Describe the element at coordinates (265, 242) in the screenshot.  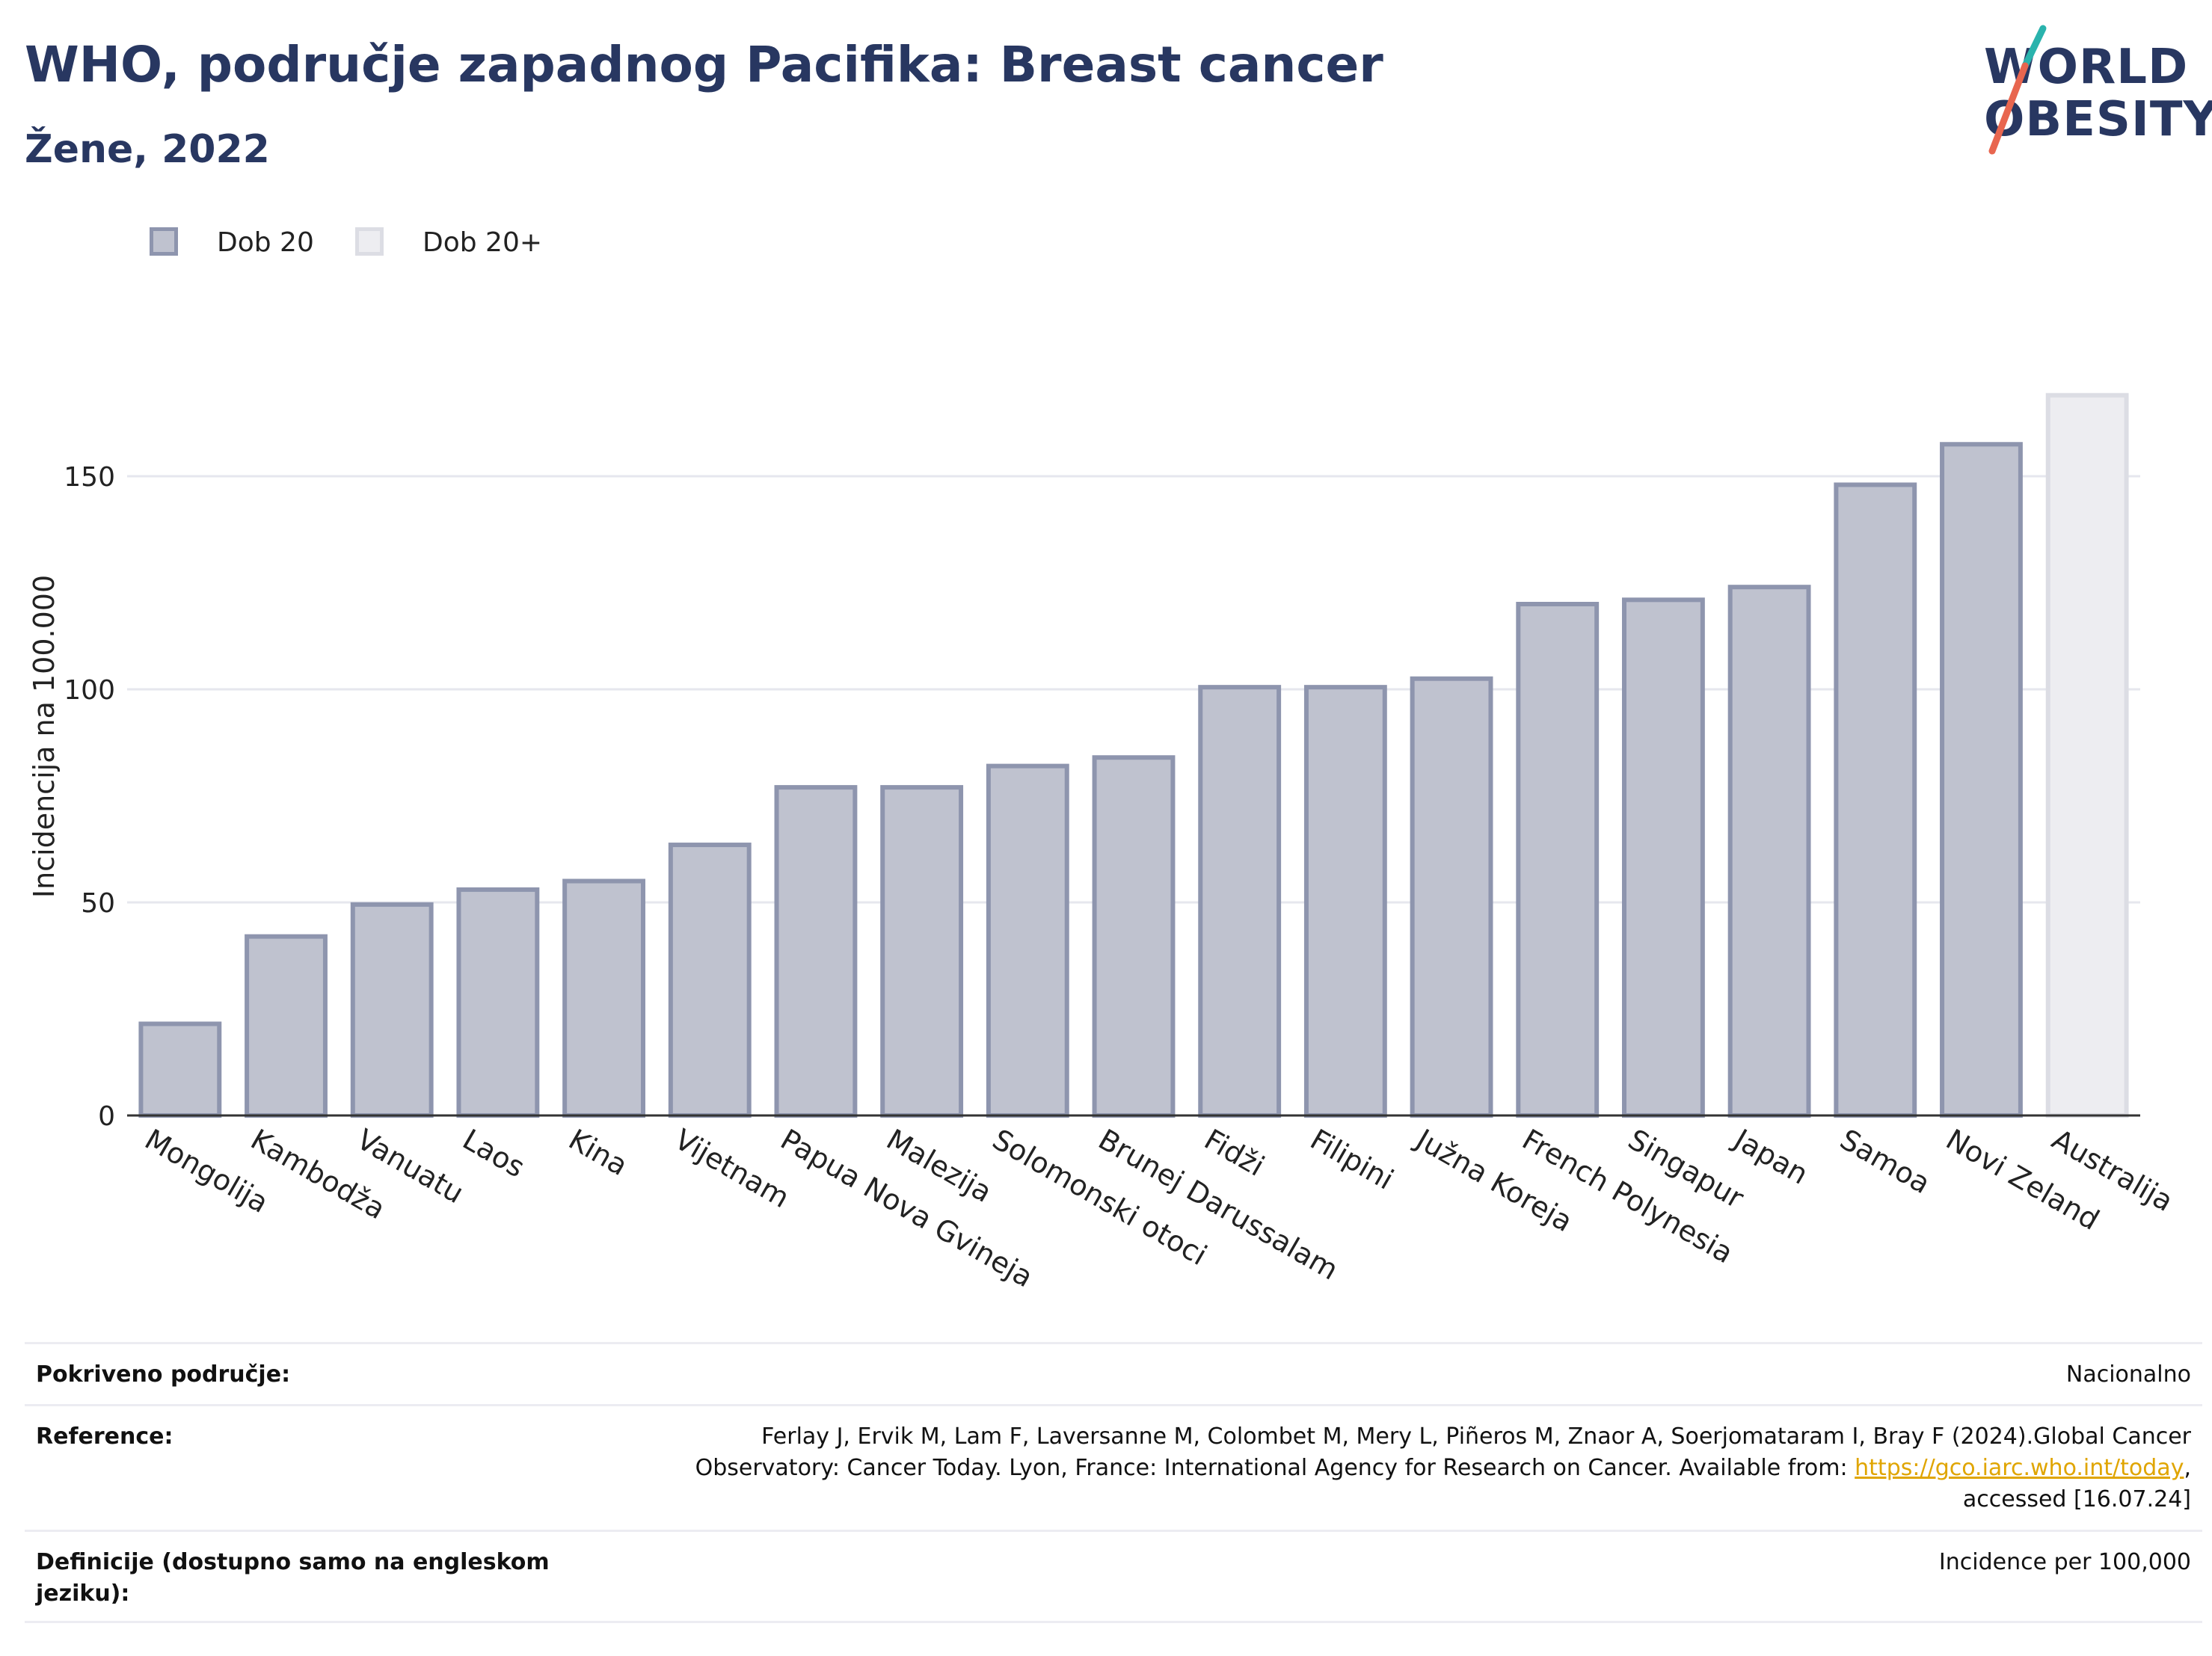
I see `legend-label-dob20: Dob 20` at that location.